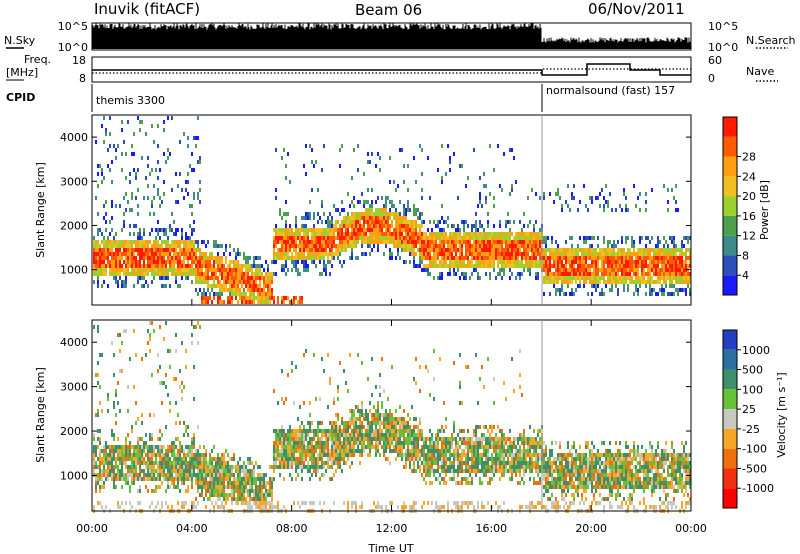  Describe the element at coordinates (79, 60) in the screenshot. I see `freq-tick-high: 18` at that location.